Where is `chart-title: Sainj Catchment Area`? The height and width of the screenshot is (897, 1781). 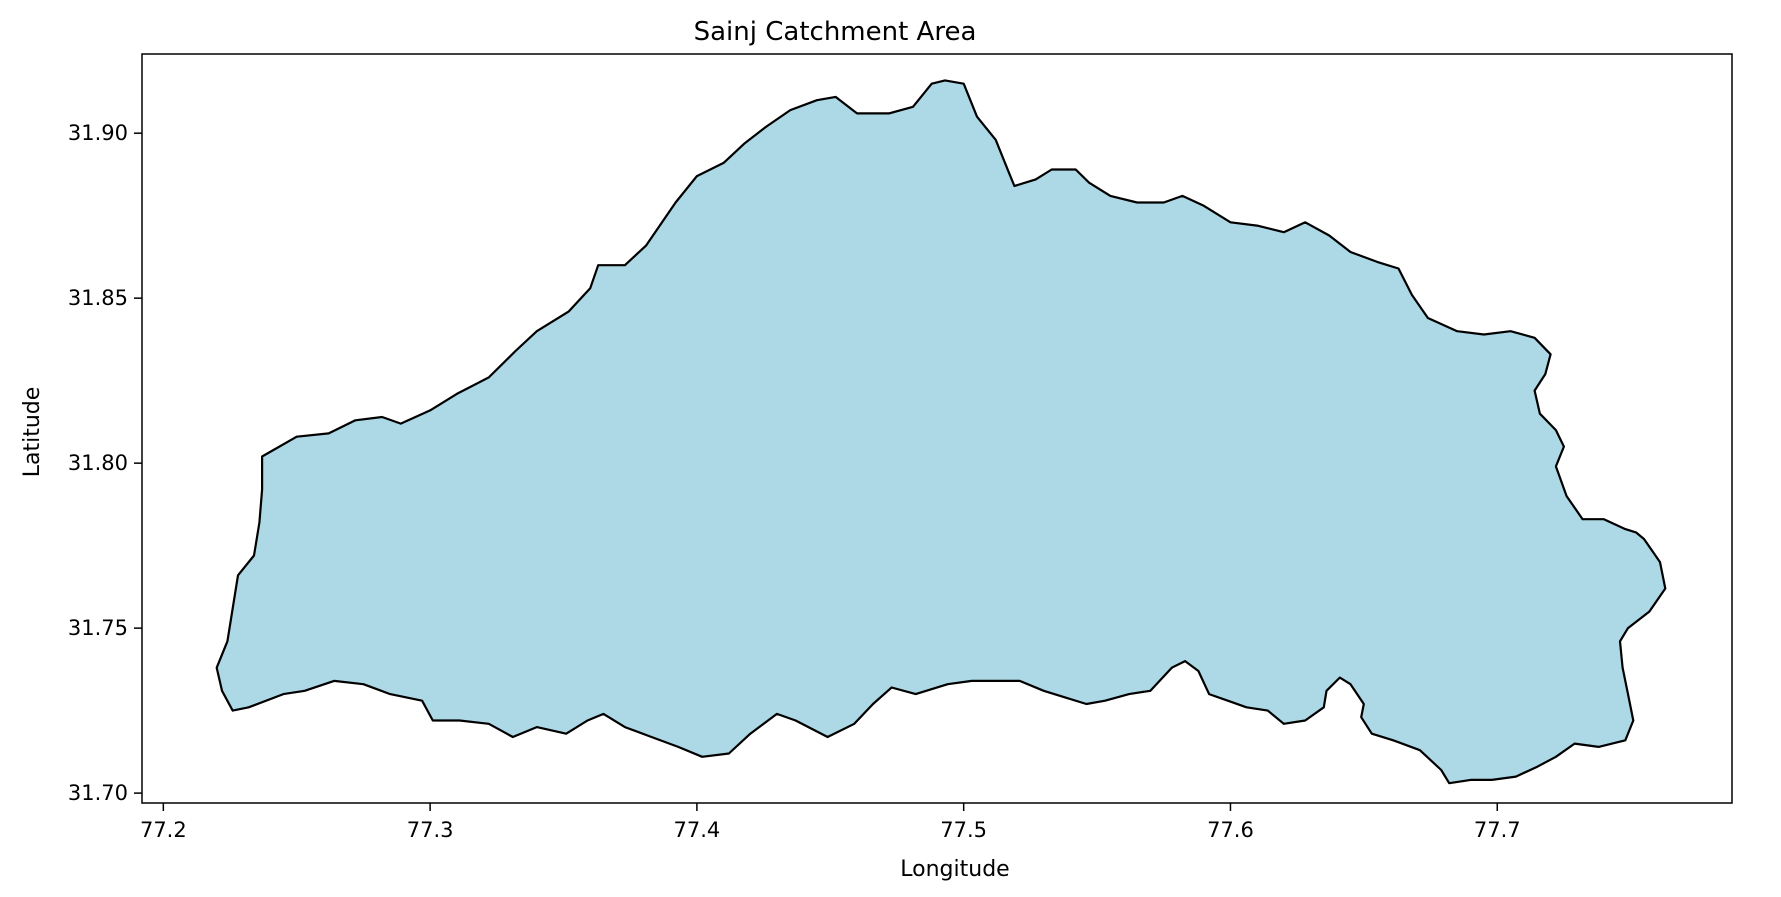 chart-title: Sainj Catchment Area is located at coordinates (835, 32).